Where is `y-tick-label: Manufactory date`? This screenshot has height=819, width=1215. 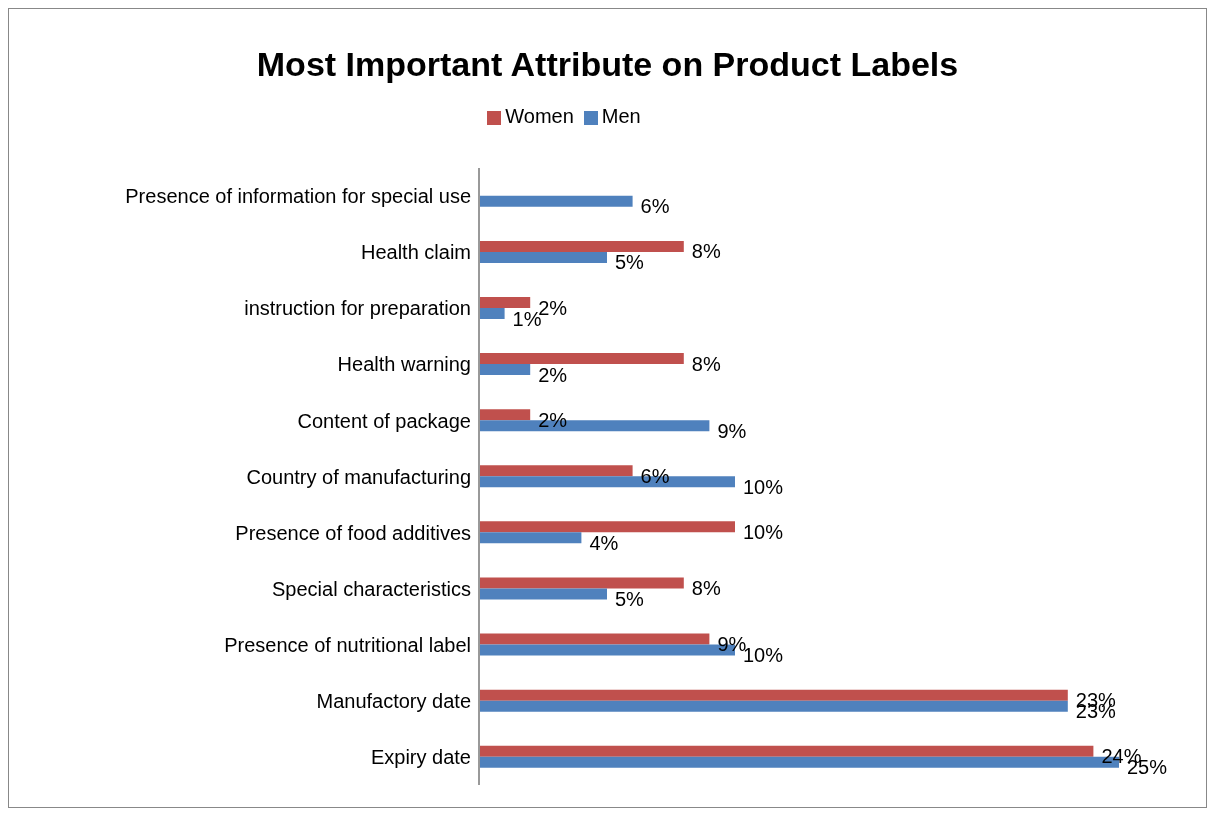
y-tick-label: Manufactory date is located at coordinates (393, 700).